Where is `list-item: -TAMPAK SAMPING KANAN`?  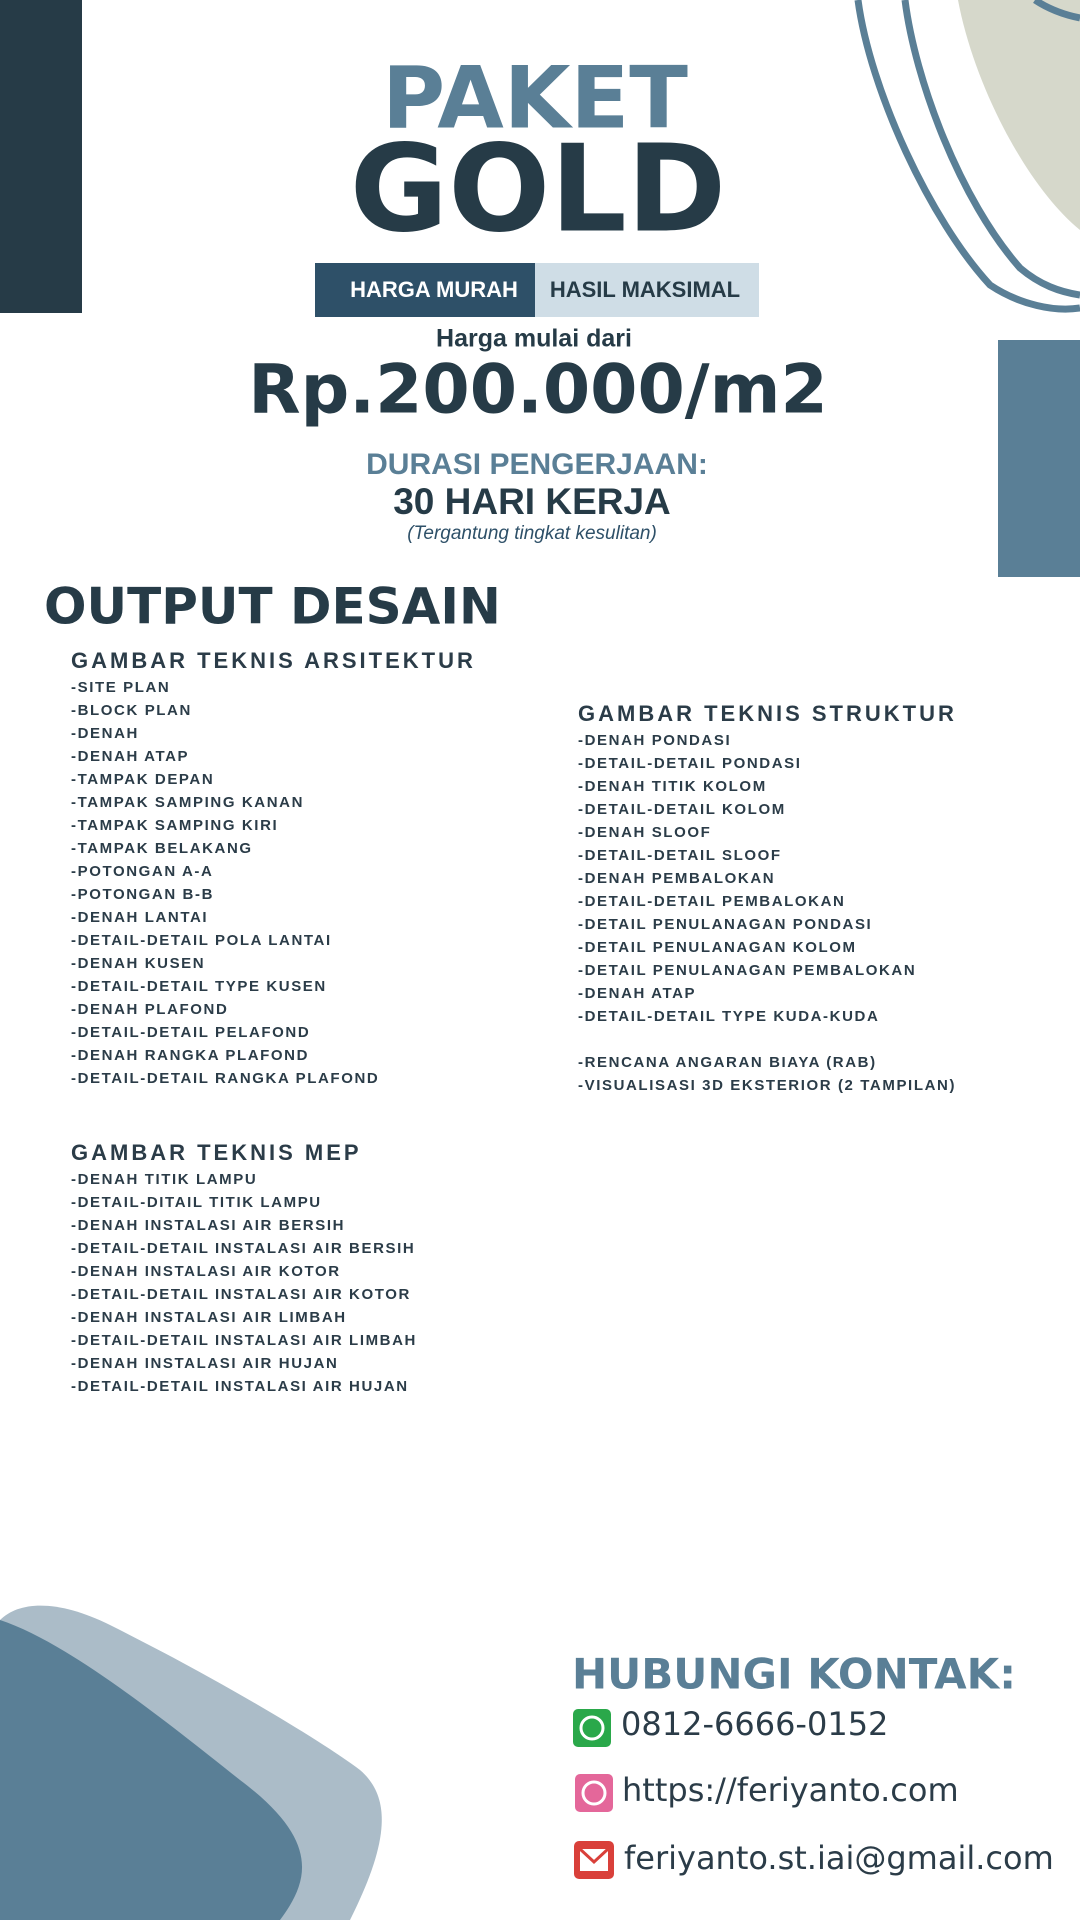
list-item: -TAMPAK SAMPING KANAN is located at coordinates (187, 802).